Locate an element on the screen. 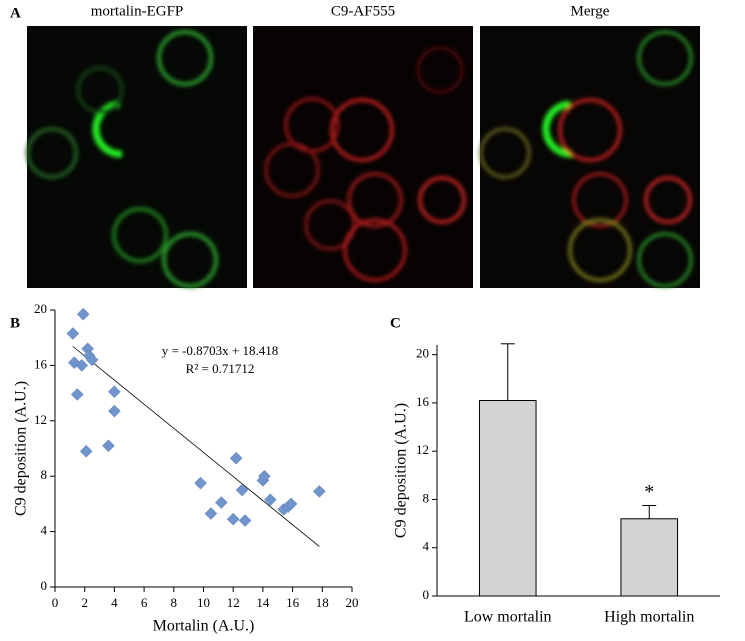  x-tick-label: 14 is located at coordinates (263, 602).